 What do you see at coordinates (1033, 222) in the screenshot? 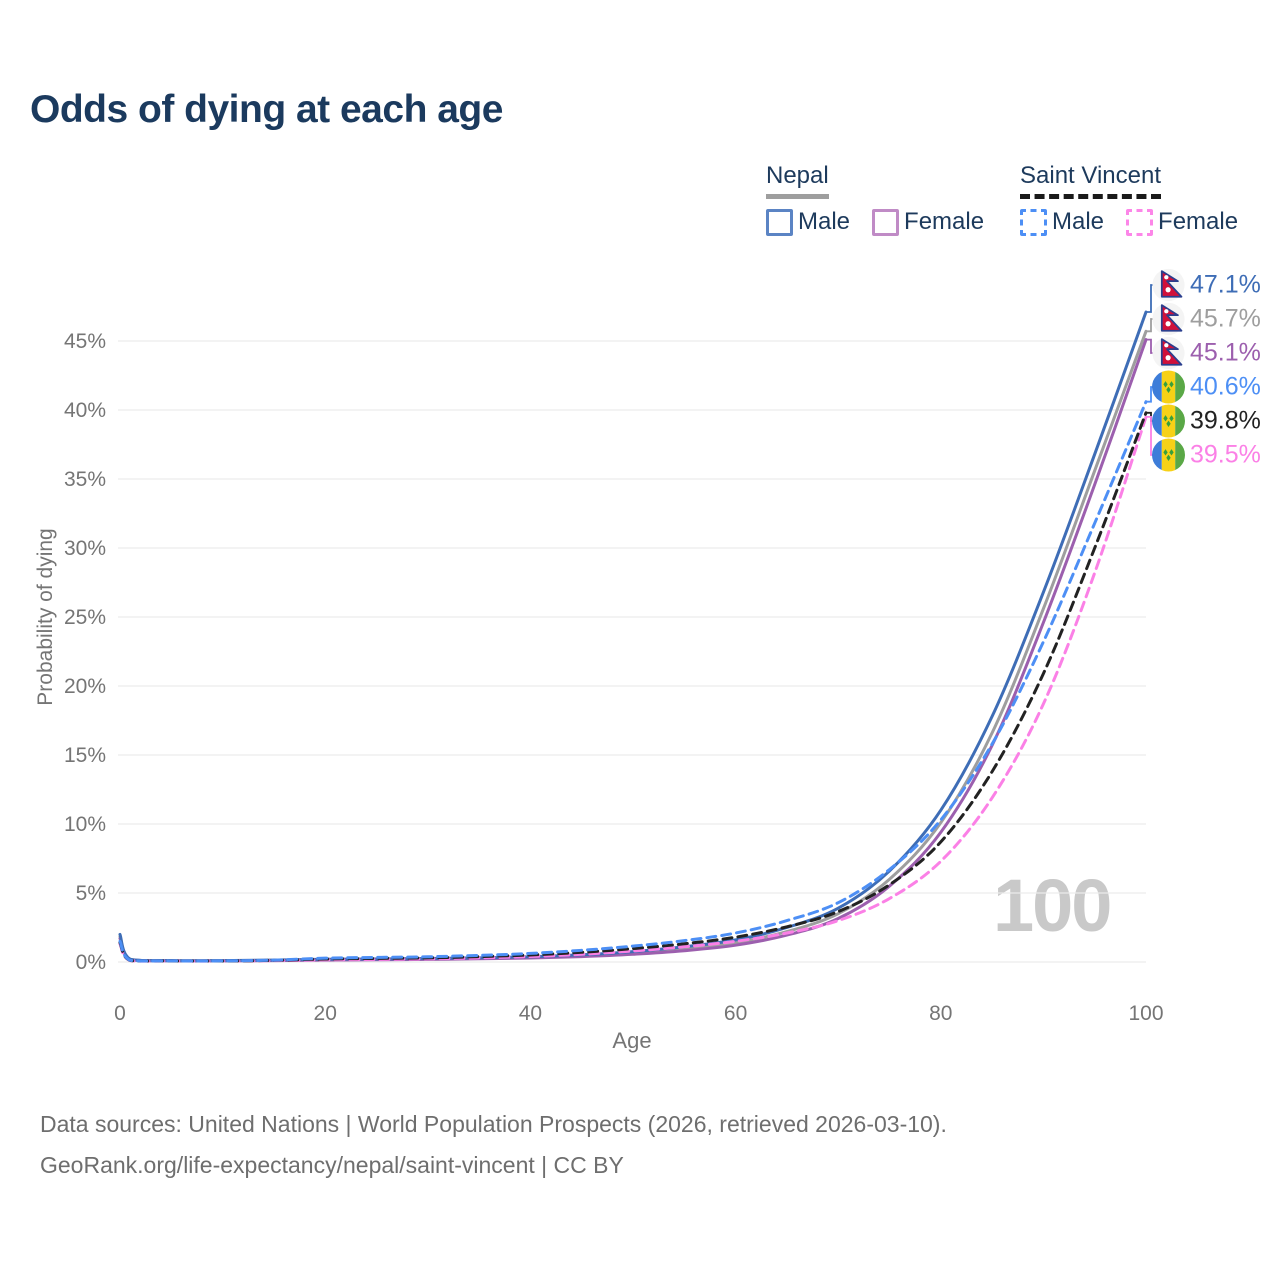
I see `saint-vincent-male-swatch-icon` at bounding box center [1033, 222].